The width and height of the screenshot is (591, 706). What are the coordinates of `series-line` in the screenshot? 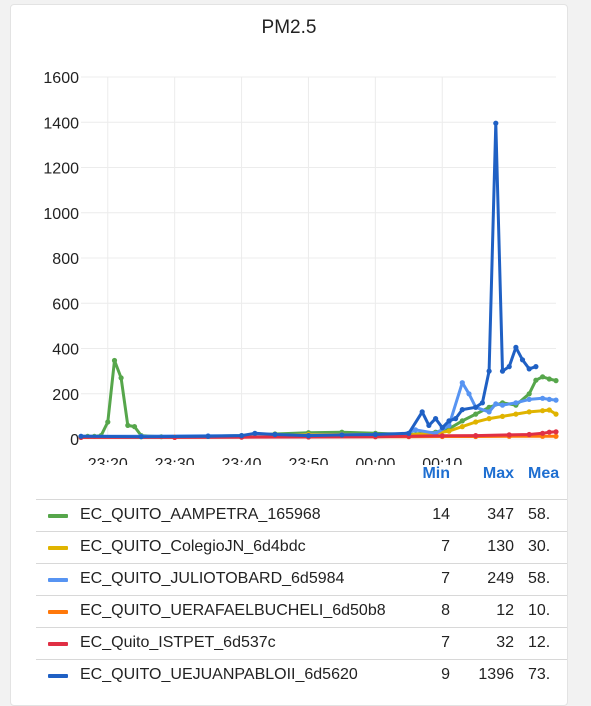 It's located at (318, 423).